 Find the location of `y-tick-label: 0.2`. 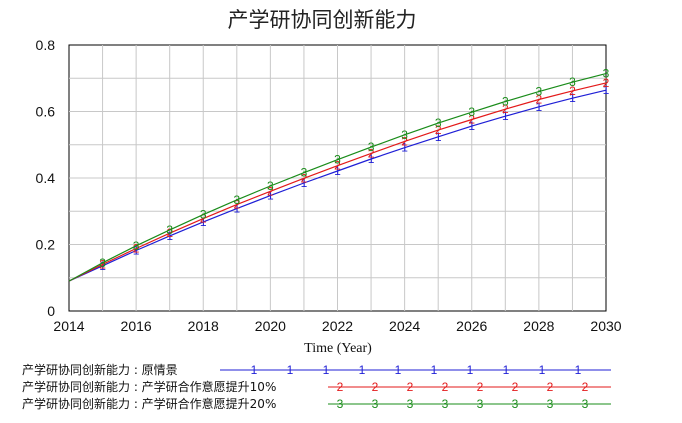

y-tick-label: 0.2 is located at coordinates (46, 245).